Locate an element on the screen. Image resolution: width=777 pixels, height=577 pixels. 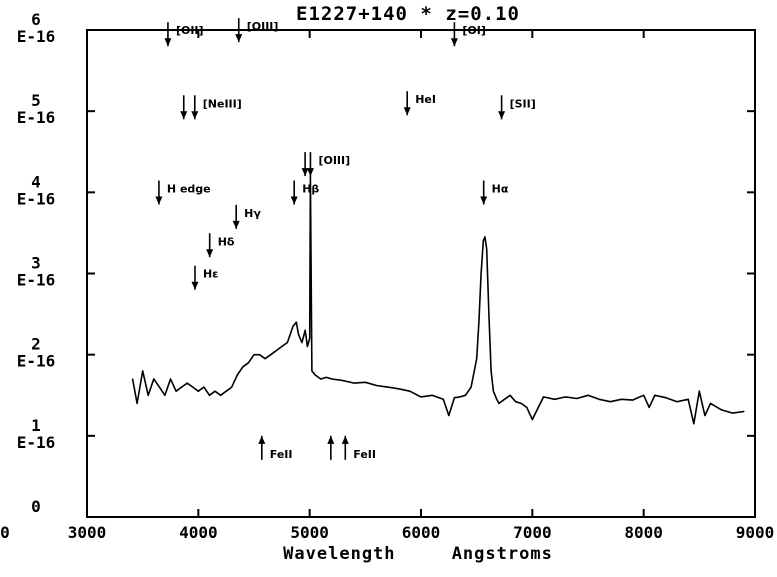
annotation-label: Hβ is located at coordinates (310, 189).